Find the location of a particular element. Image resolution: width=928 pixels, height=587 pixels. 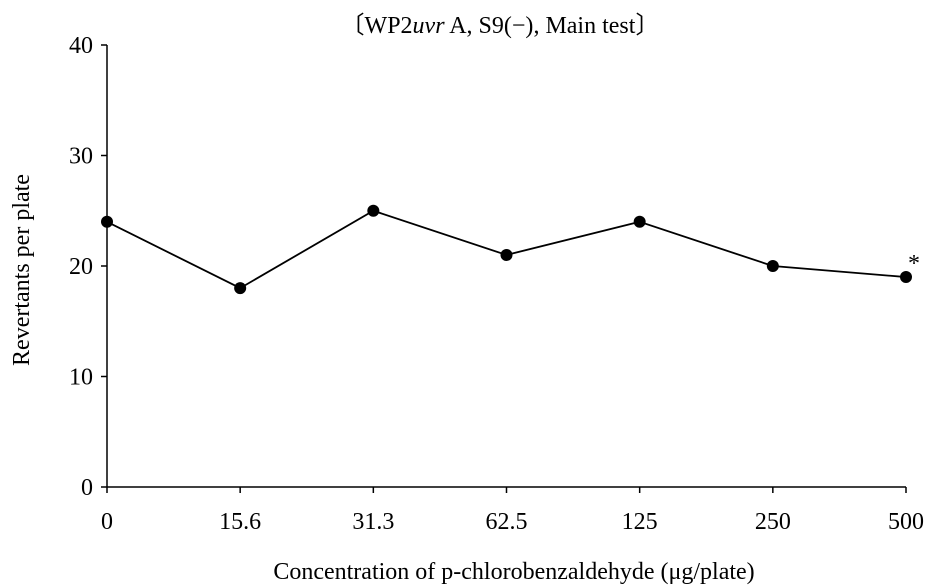

chart-title: 〔WP2uvr A, S9(−), Main test〕 is located at coordinates (500, 26).